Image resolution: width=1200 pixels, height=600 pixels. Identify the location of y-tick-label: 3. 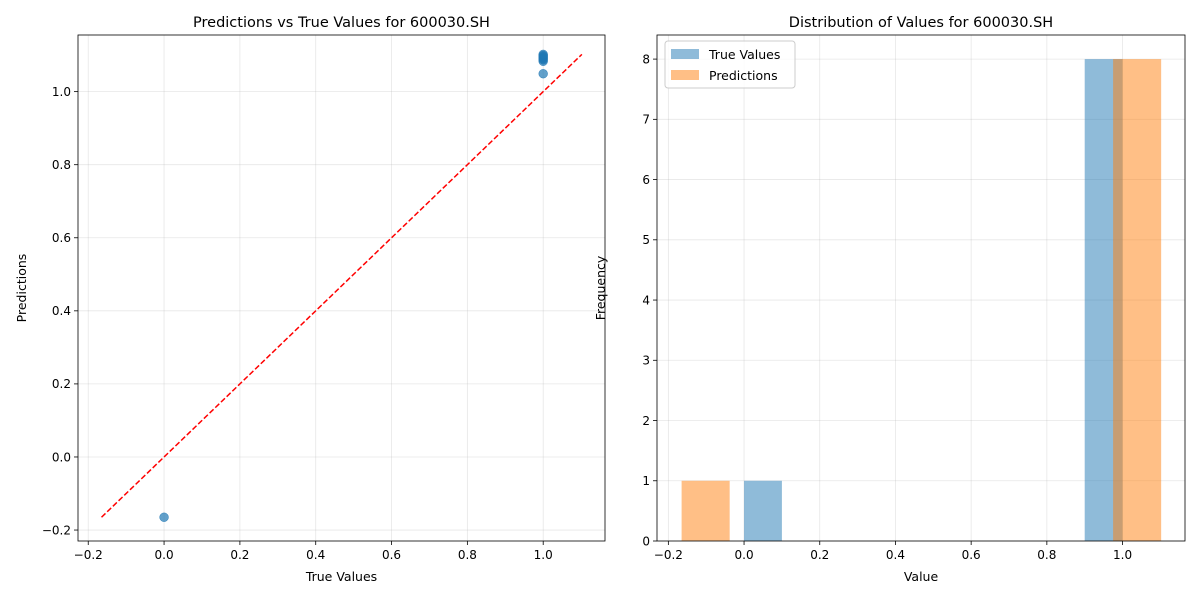
(646, 361).